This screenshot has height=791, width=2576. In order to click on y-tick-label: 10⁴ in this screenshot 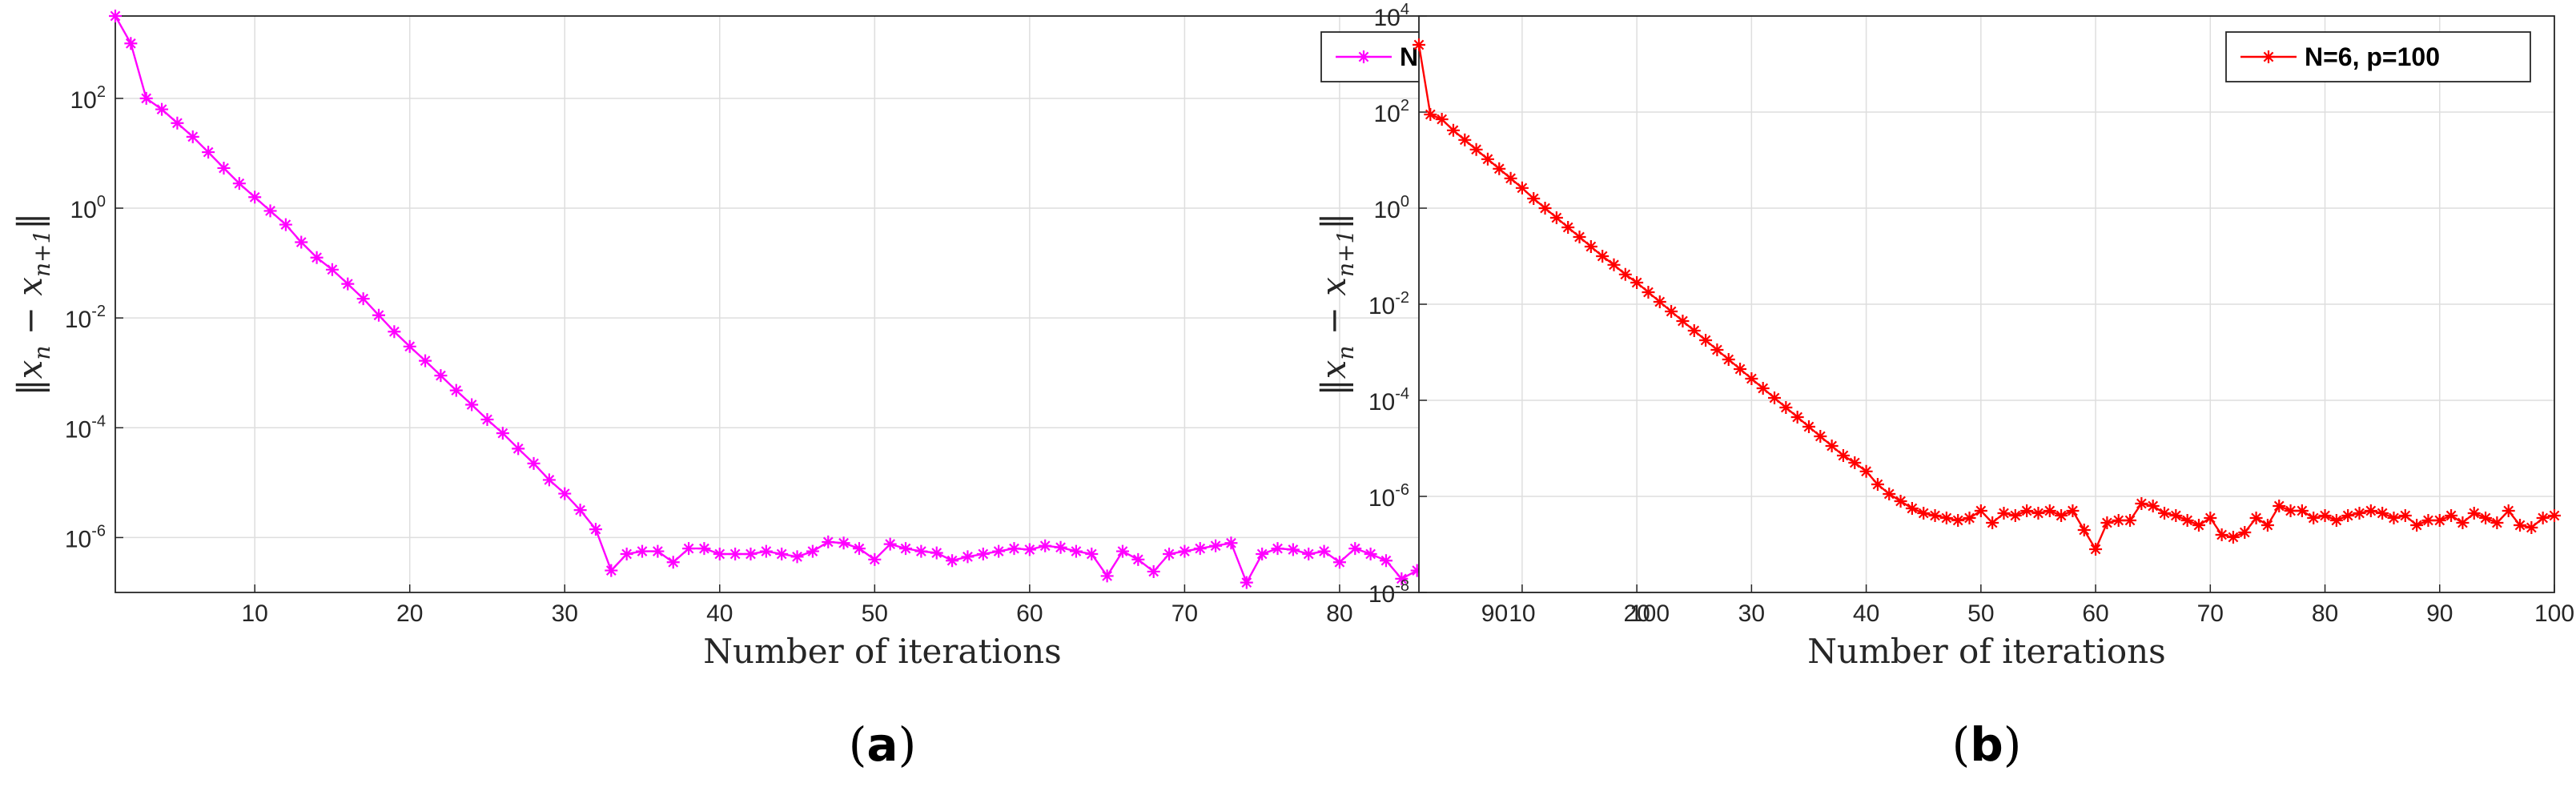, I will do `click(1392, 16)`.